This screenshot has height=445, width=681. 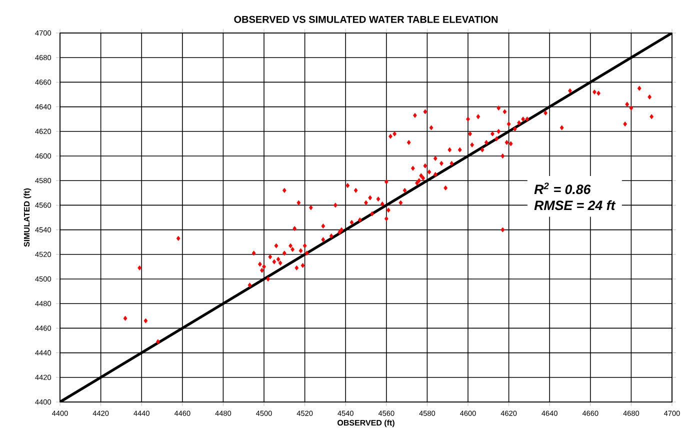 I want to click on annotation: R$^{2}$ = 0.86, so click(x=562, y=188).